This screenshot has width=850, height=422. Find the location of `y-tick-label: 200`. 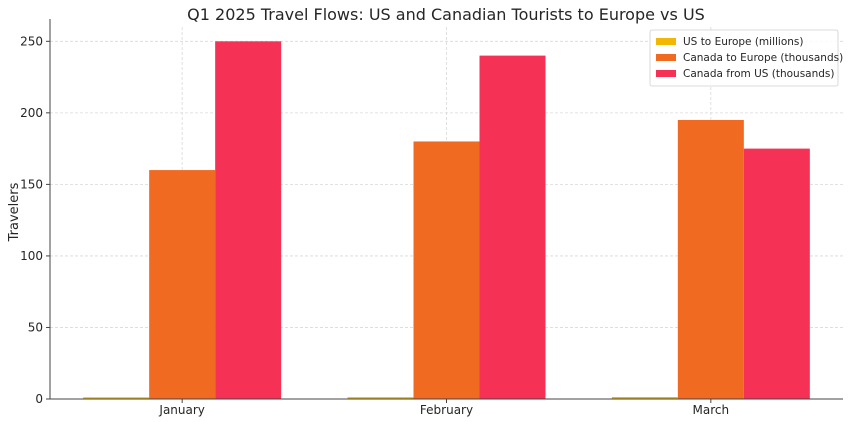

y-tick-label: 200 is located at coordinates (31, 113).